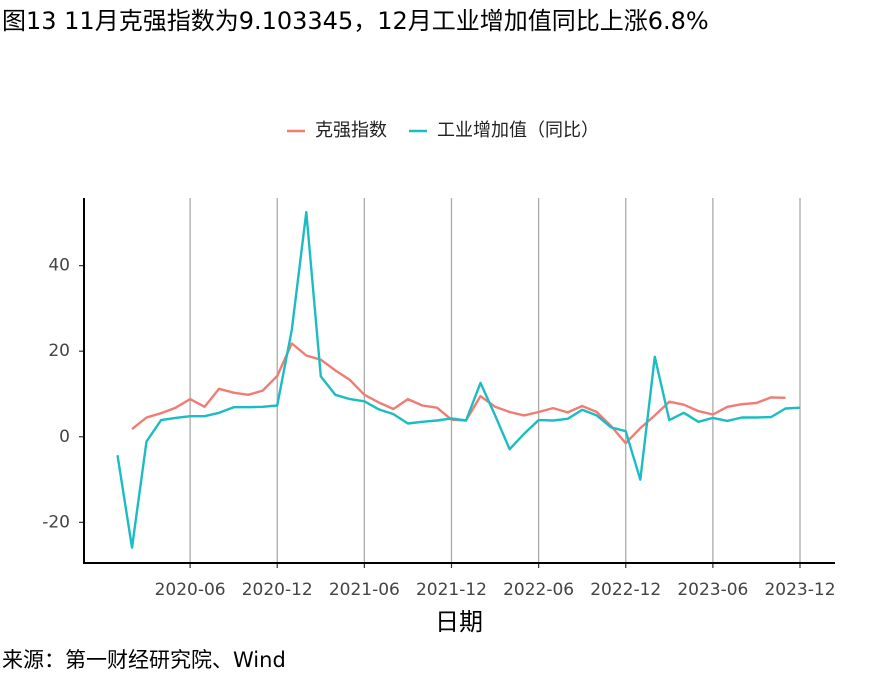  Describe the element at coordinates (518, 130) in the screenshot. I see `legend-label: 工业增加值（同比）` at that location.